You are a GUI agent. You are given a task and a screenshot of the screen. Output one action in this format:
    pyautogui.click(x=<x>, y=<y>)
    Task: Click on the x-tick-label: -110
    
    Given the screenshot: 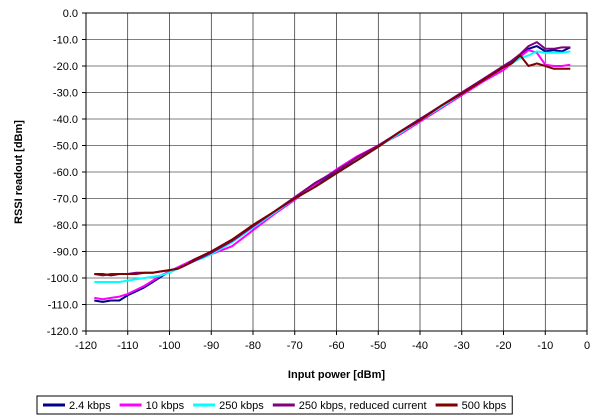 What is the action you would take?
    pyautogui.click(x=127, y=346)
    